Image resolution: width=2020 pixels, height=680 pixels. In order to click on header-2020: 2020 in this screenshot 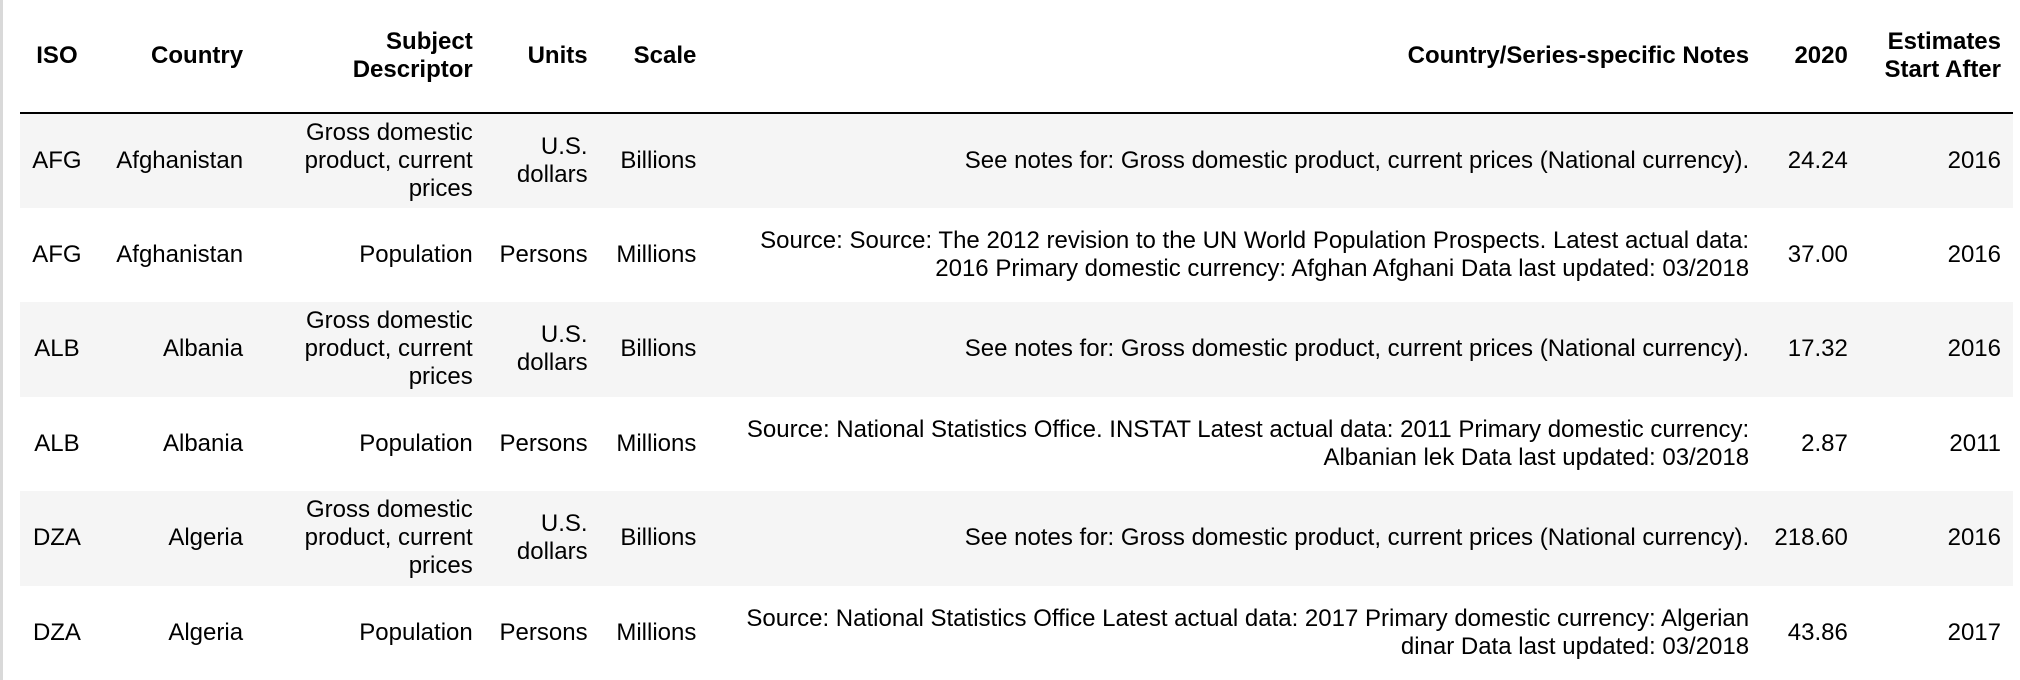, I will do `click(1810, 57)`.